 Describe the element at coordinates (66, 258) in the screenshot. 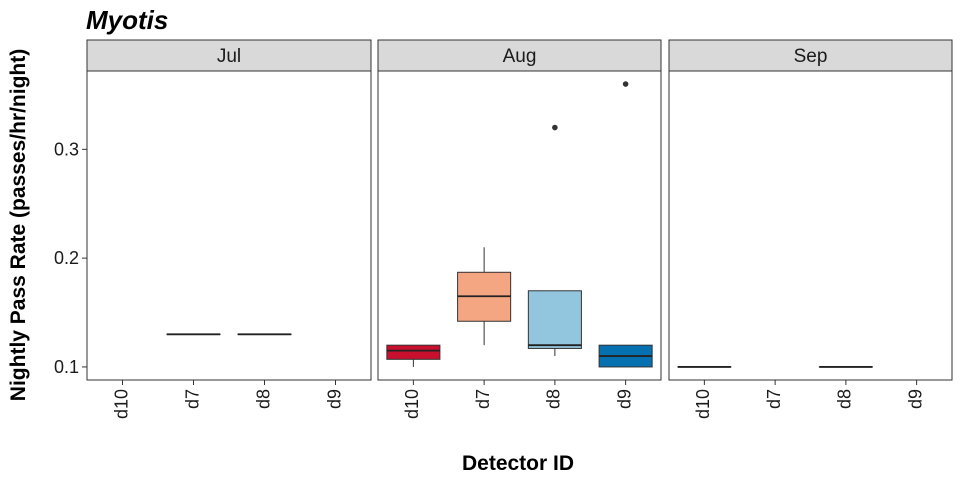

I see `y-tick-label: 0.2` at that location.